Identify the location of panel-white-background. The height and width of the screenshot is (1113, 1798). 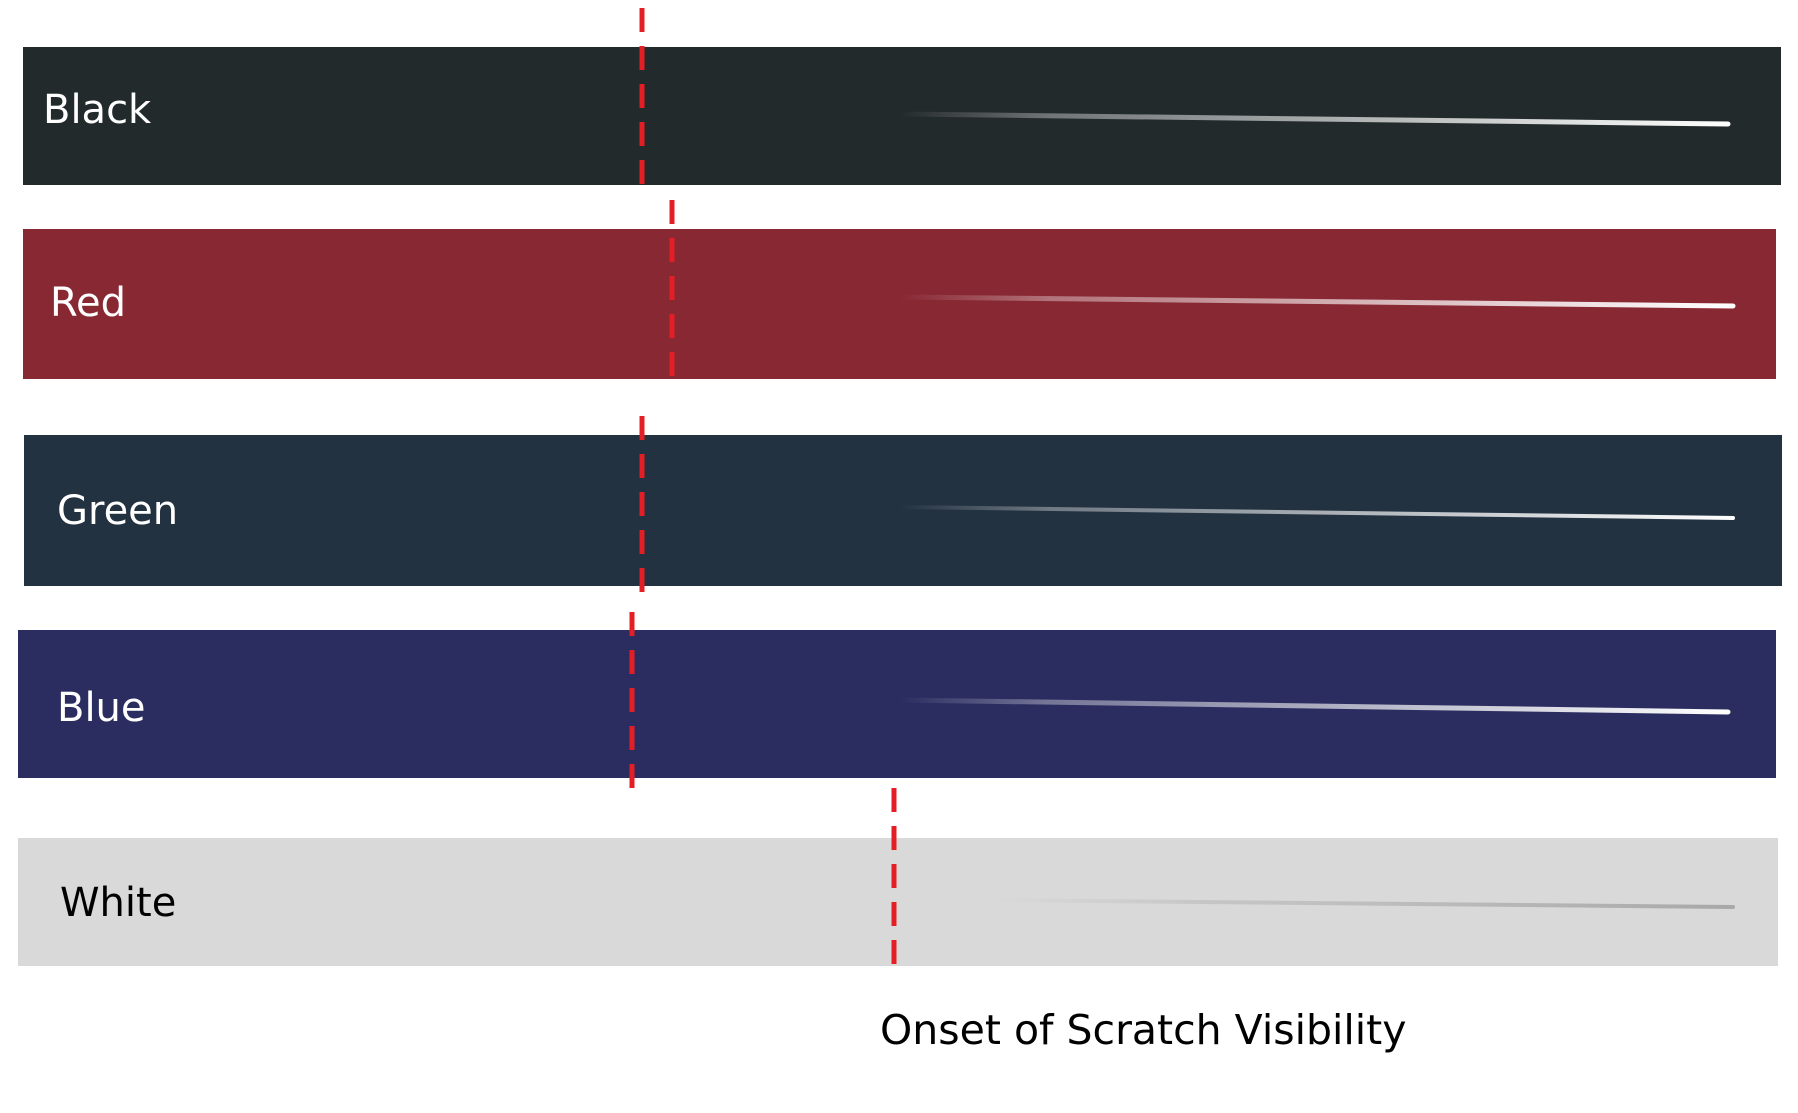
(898, 902).